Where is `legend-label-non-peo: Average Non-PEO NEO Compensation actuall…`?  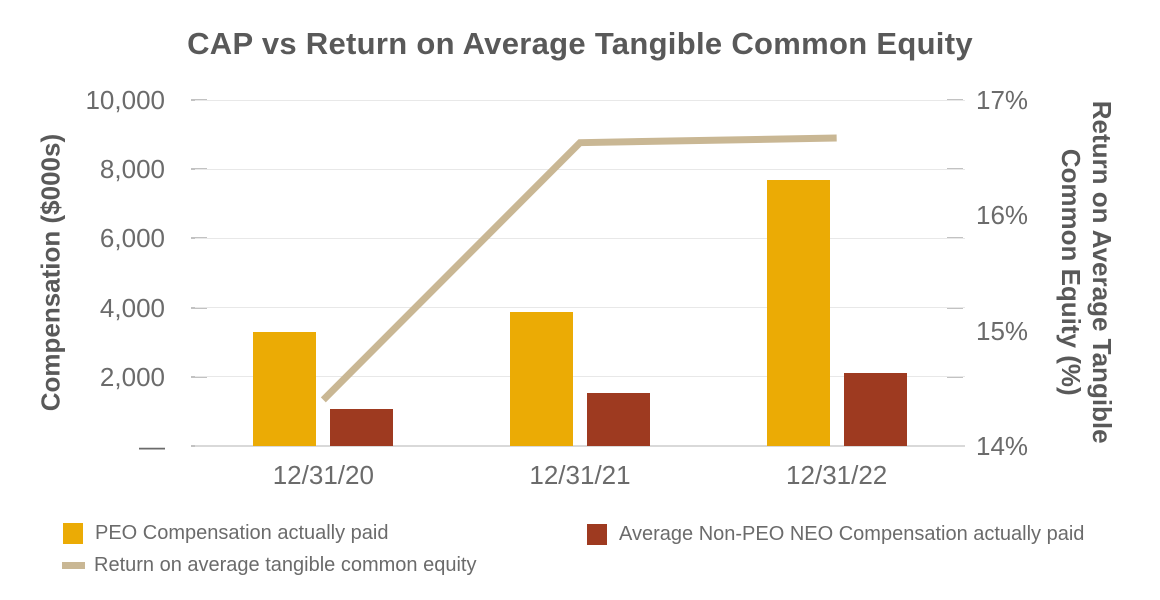 legend-label-non-peo: Average Non-PEO NEO Compensation actuall… is located at coordinates (852, 533).